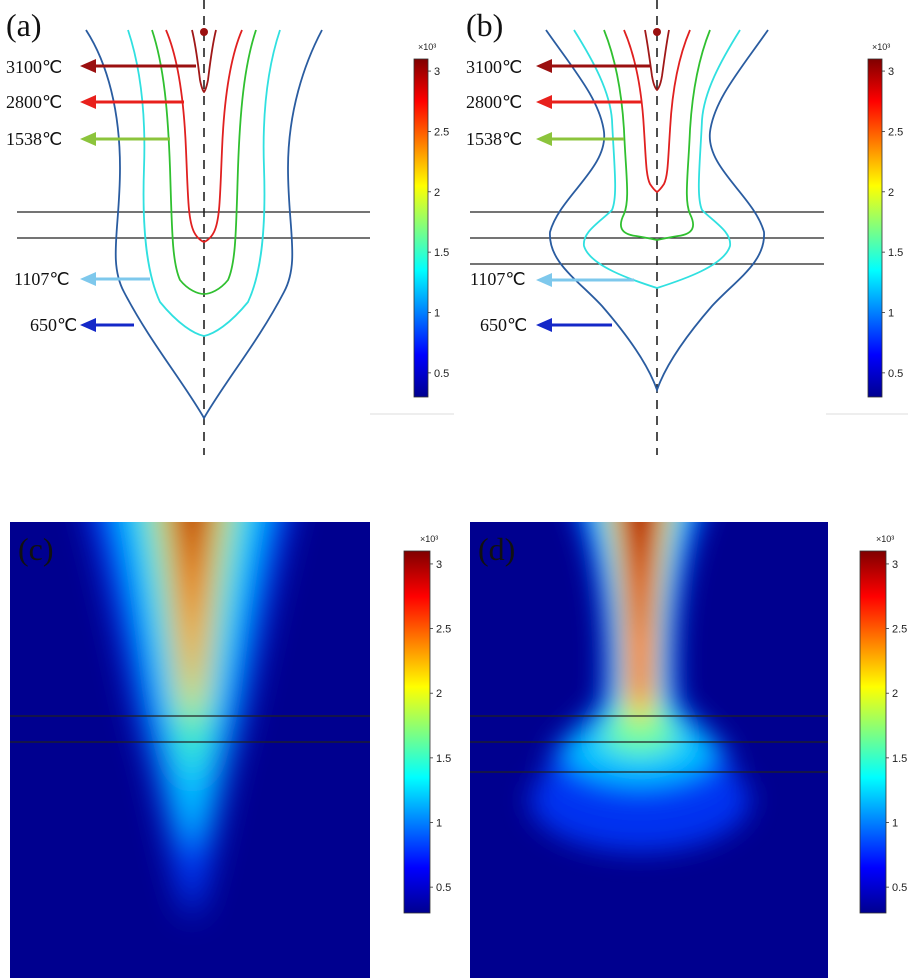 The height and width of the screenshot is (978, 908). I want to click on panel-d-label: (d), so click(496, 549).